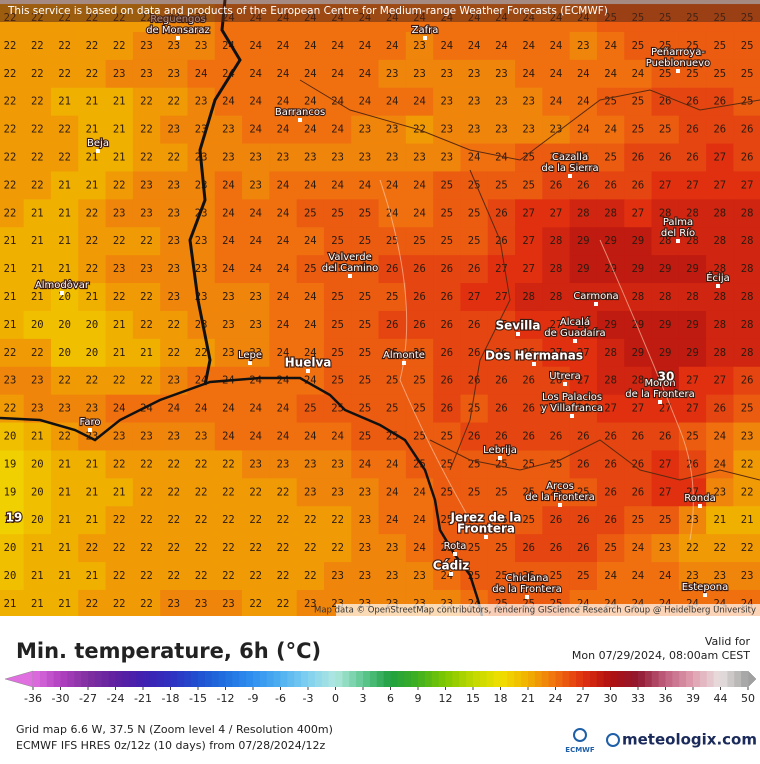 Image resolution: width=760 pixels, height=764 pixels. I want to click on place-label: Palma, so click(678, 222).